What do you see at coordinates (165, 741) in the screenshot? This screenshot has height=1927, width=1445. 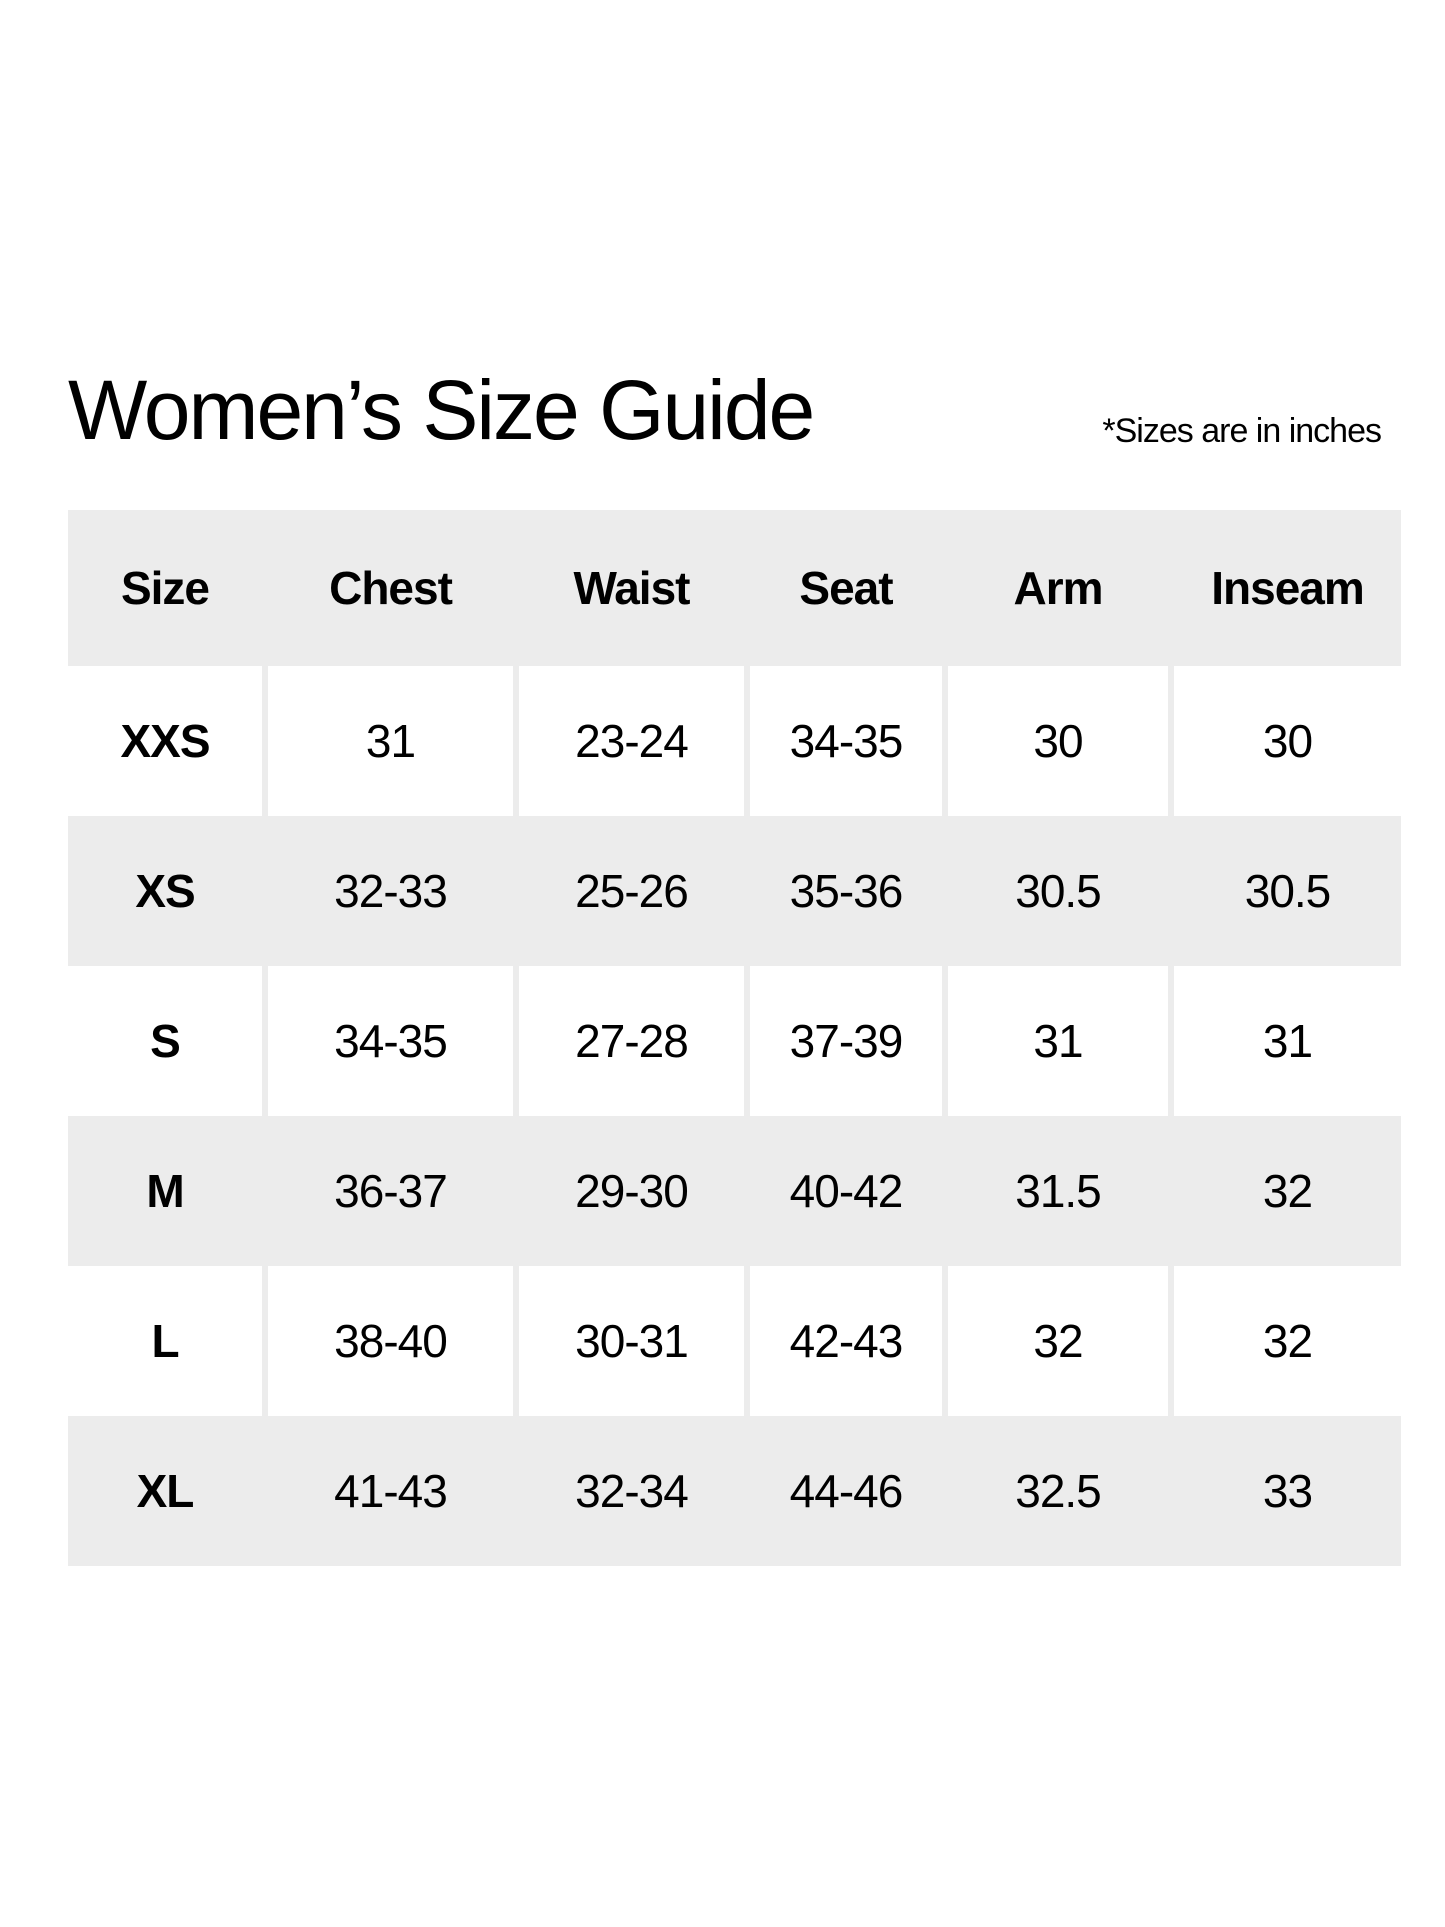 I see `size-label: XXS` at bounding box center [165, 741].